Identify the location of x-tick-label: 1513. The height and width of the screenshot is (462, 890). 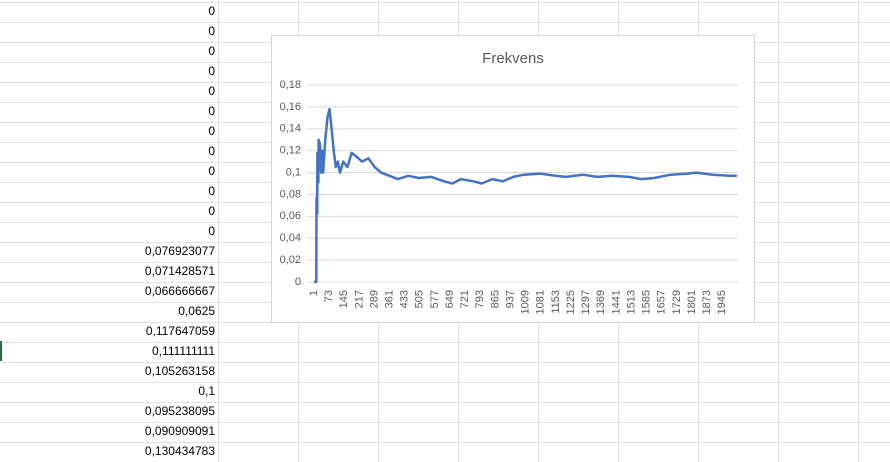
(631, 302).